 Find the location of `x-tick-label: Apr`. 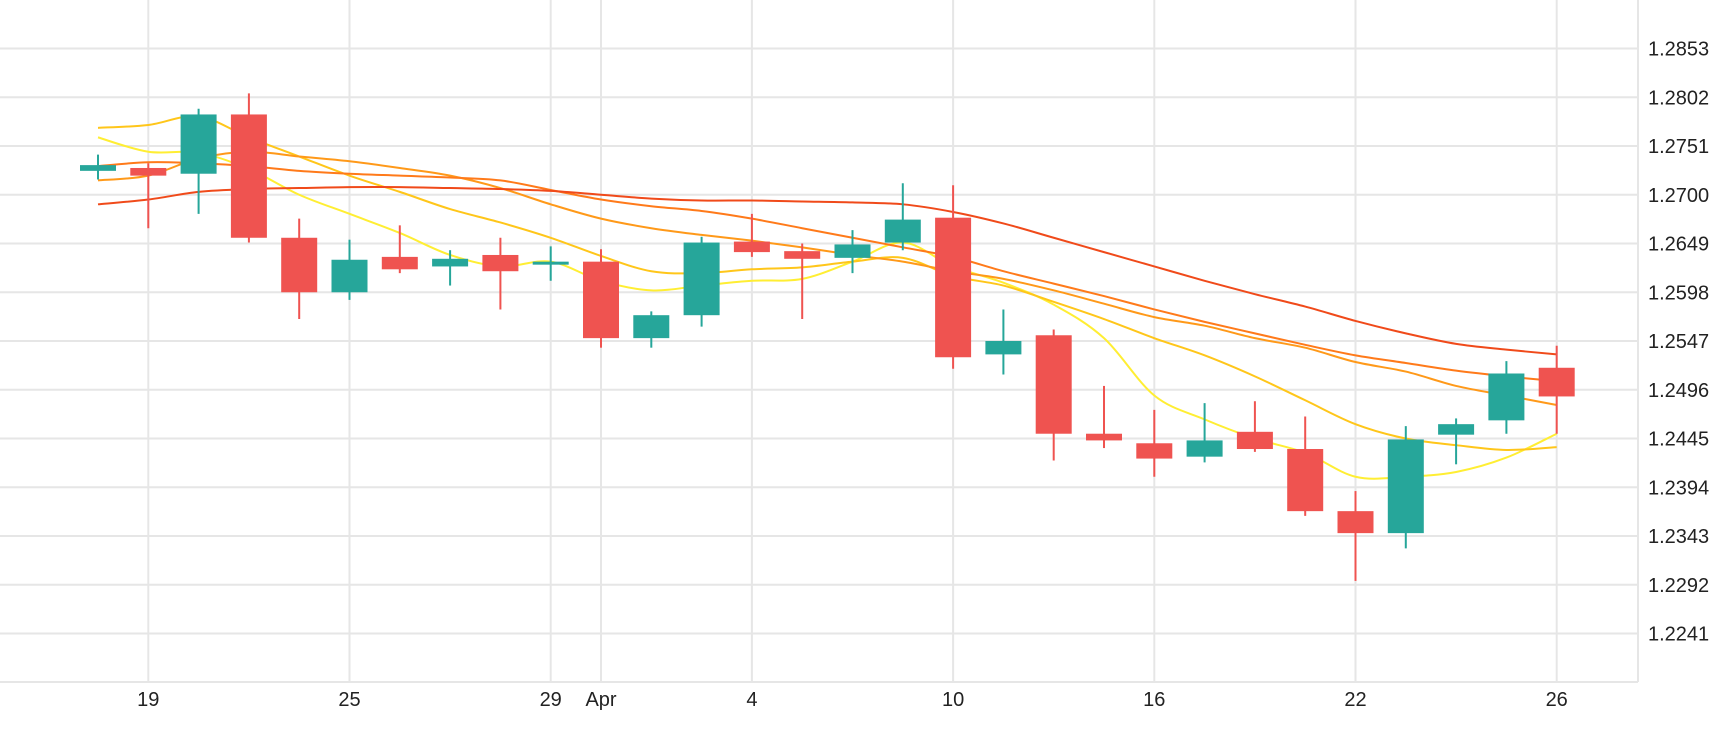

x-tick-label: Apr is located at coordinates (600, 700).